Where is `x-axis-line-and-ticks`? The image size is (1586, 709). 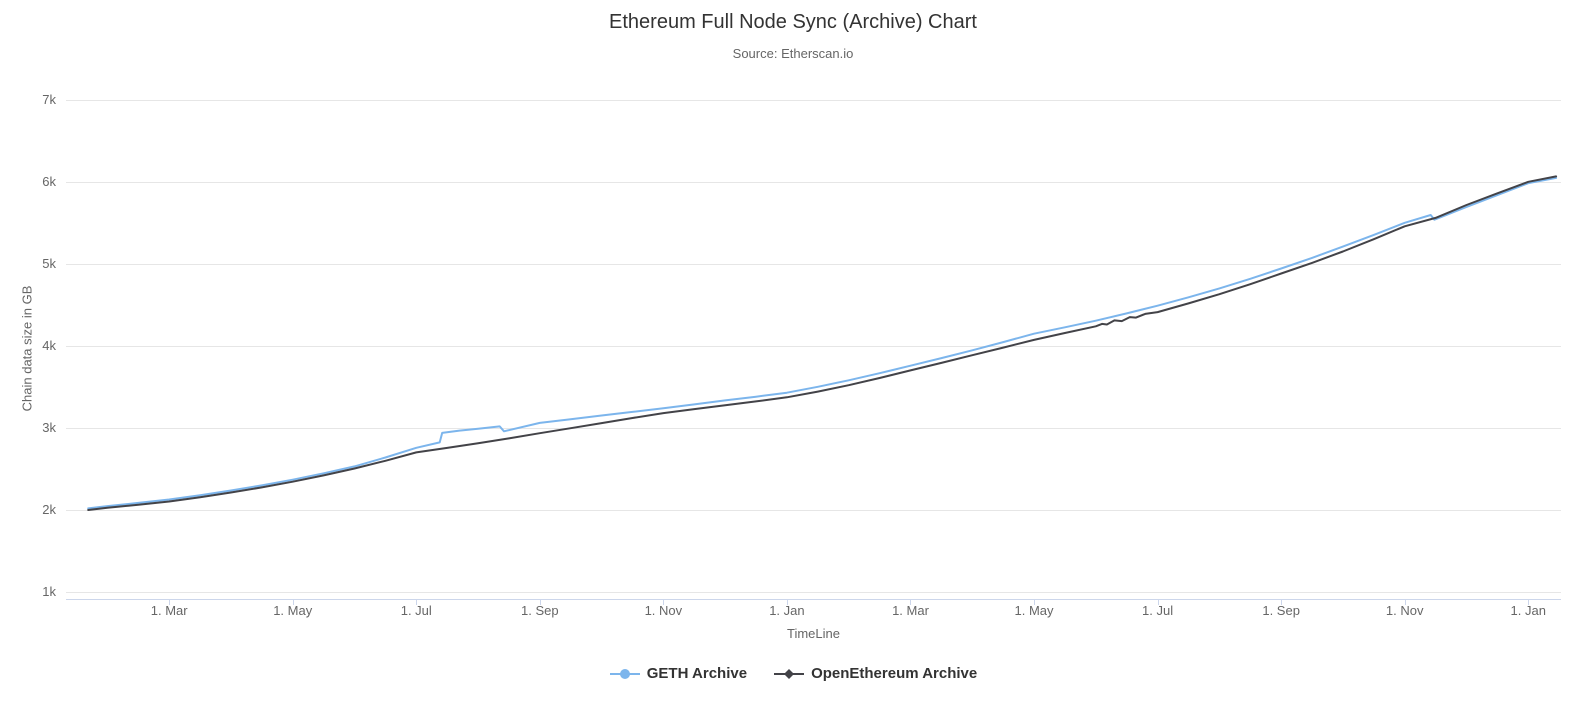 x-axis-line-and-ticks is located at coordinates (813, 602).